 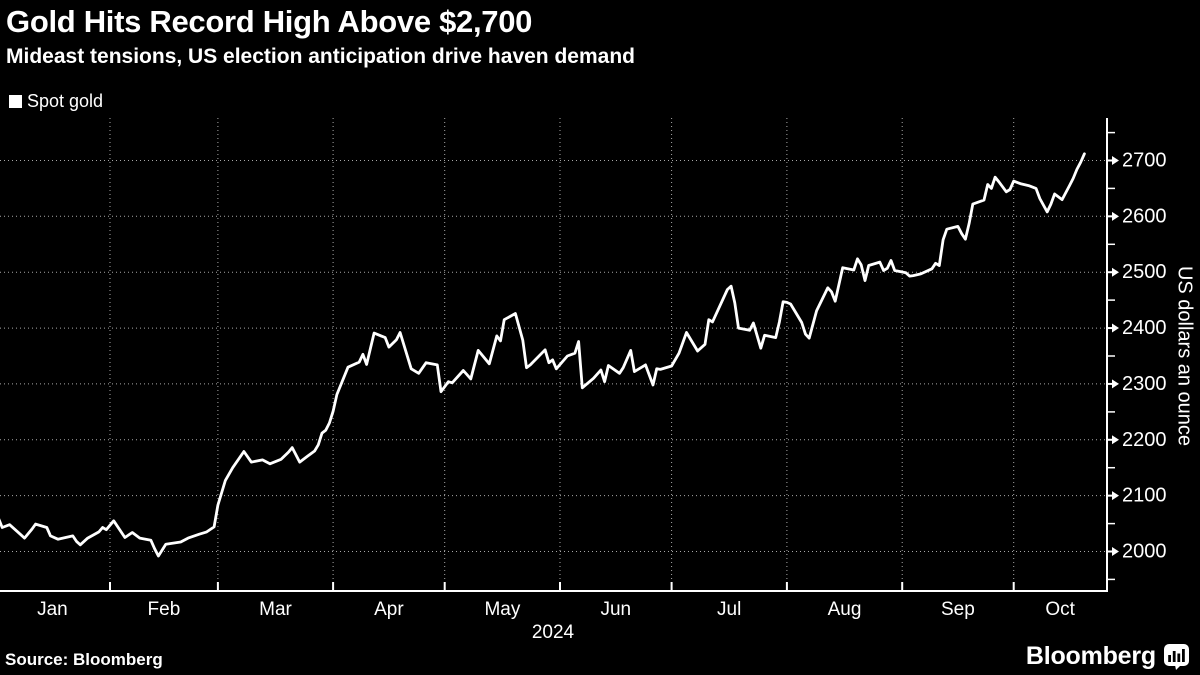 I want to click on x-axis-year-label: 2024, so click(x=553, y=632).